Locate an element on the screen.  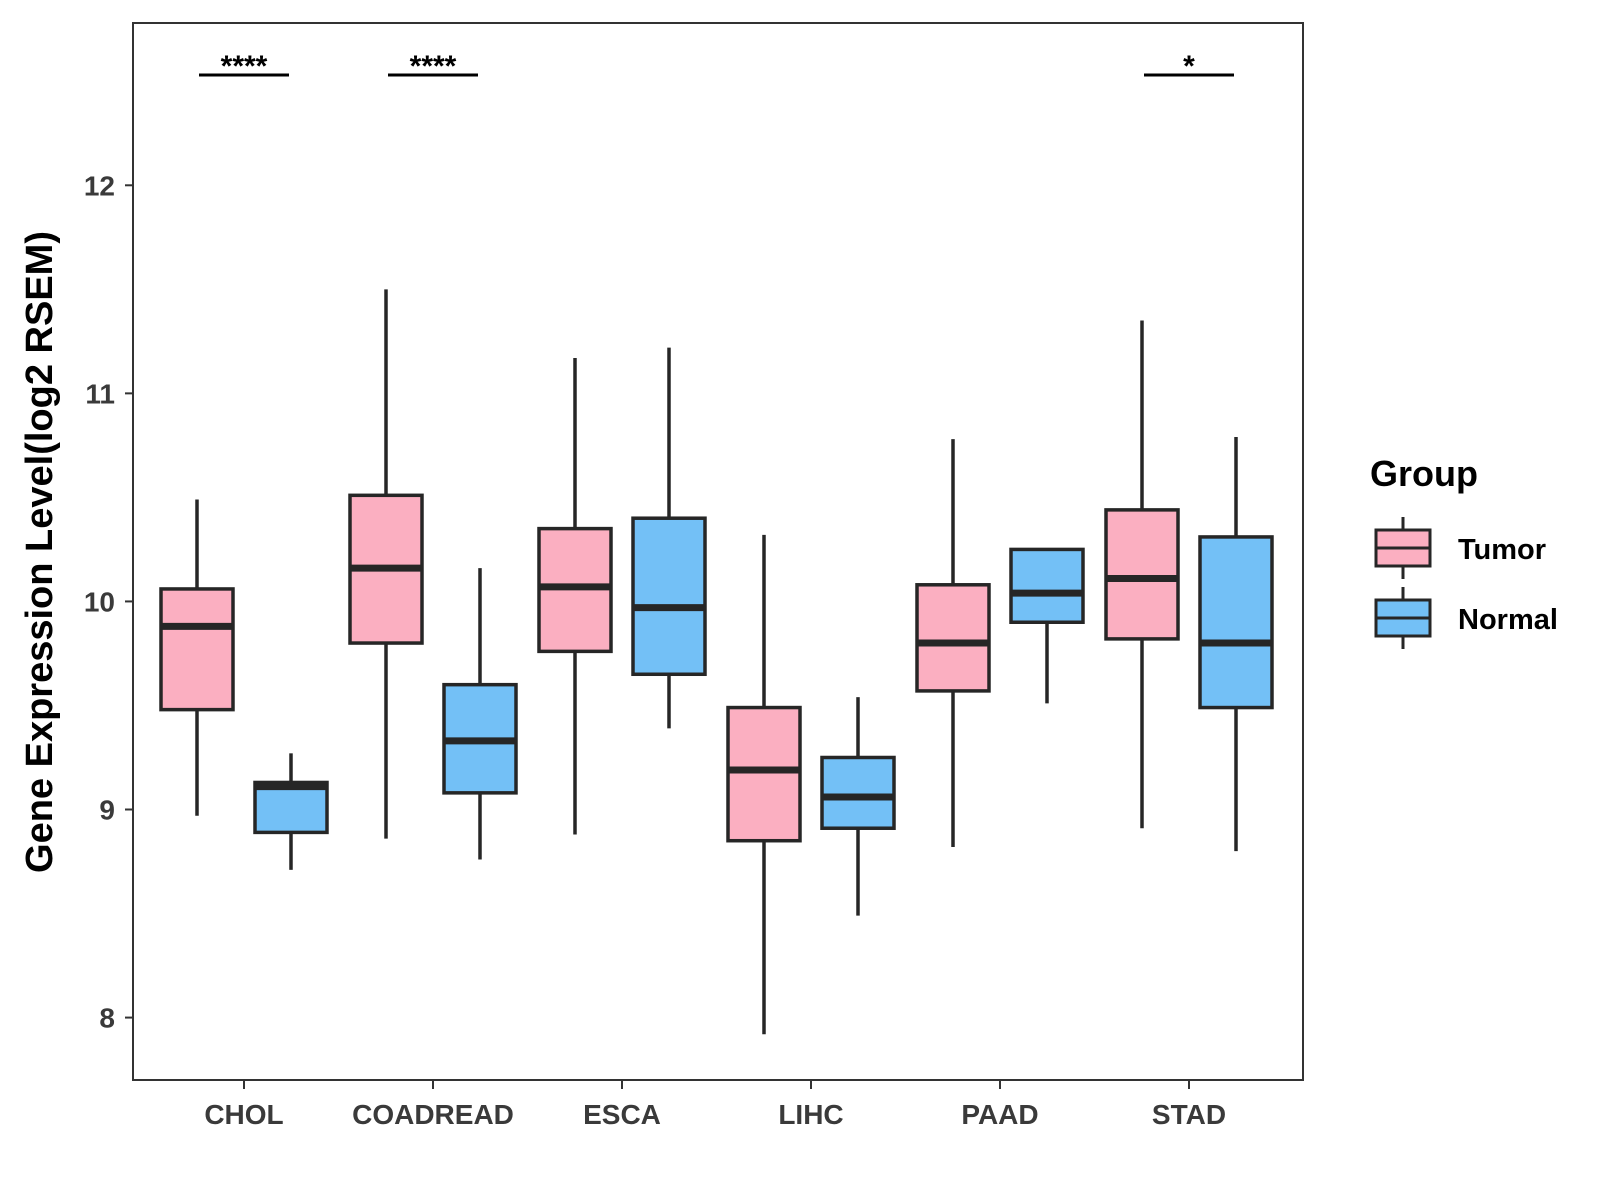
box-normal-esca is located at coordinates (669, 538).